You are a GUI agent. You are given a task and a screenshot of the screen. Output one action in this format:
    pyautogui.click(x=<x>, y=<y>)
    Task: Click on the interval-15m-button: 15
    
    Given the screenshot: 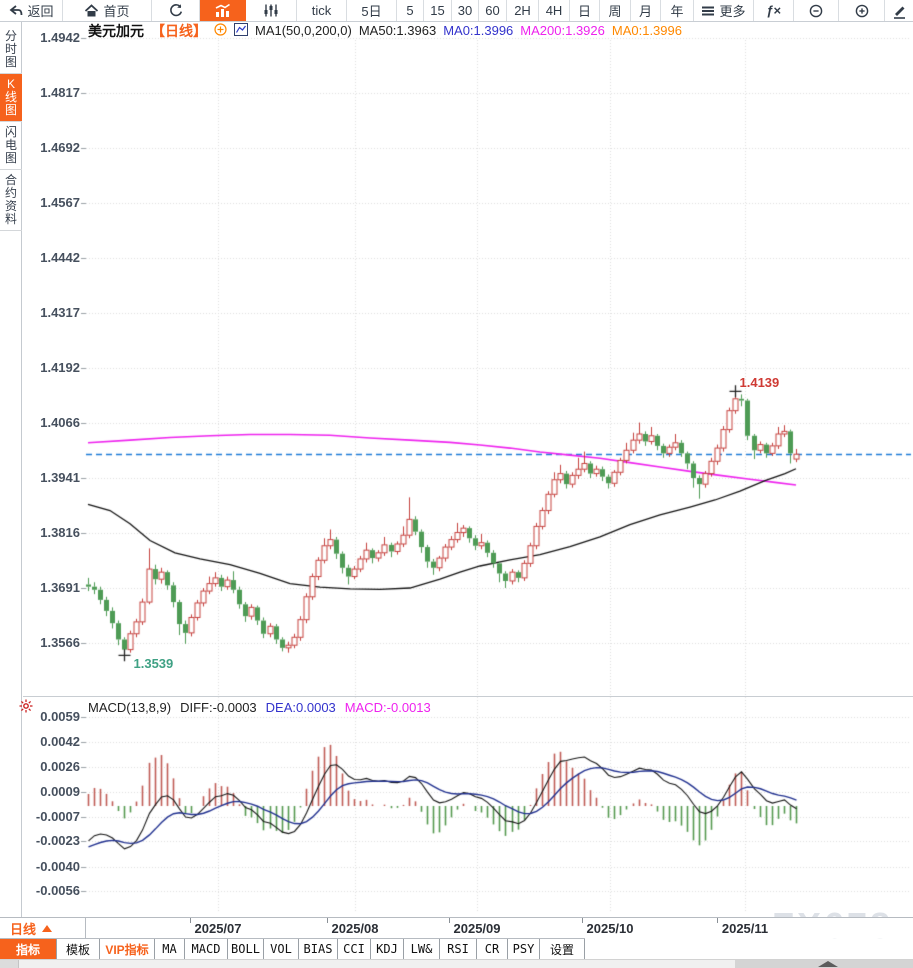 What is the action you would take?
    pyautogui.click(x=438, y=10)
    